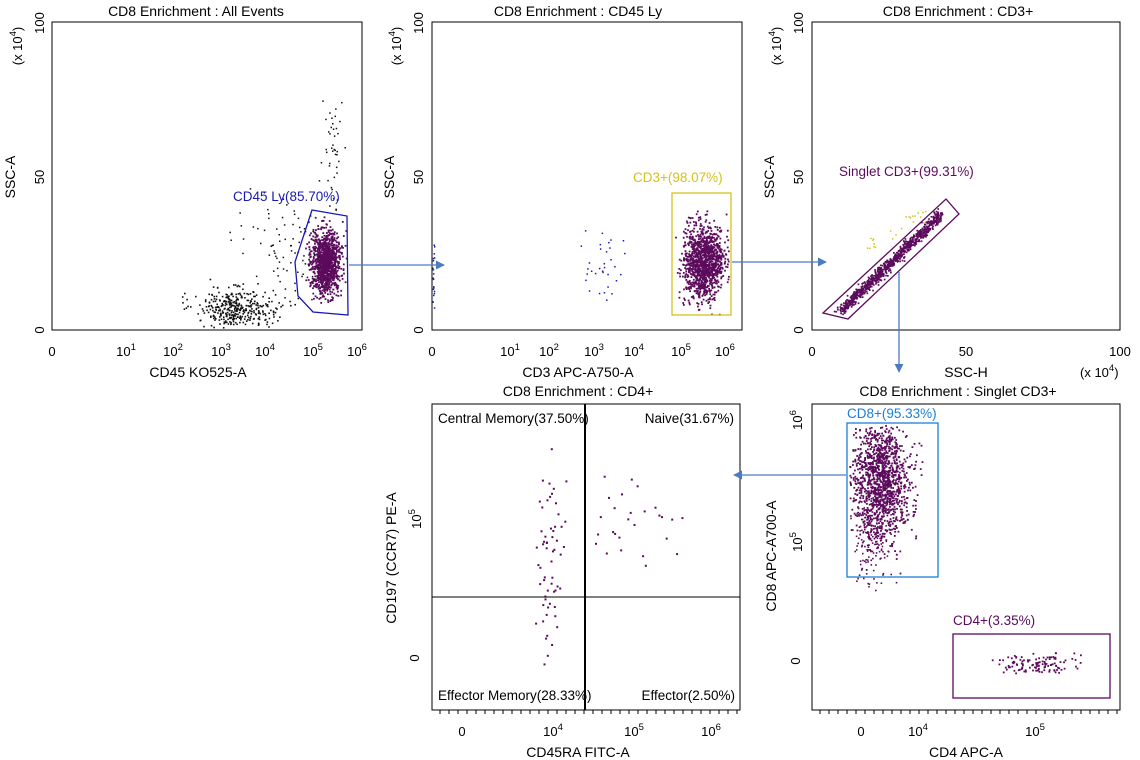 The height and width of the screenshot is (760, 1140). I want to click on p1-xtick-5: 10⁵, so click(313, 350).